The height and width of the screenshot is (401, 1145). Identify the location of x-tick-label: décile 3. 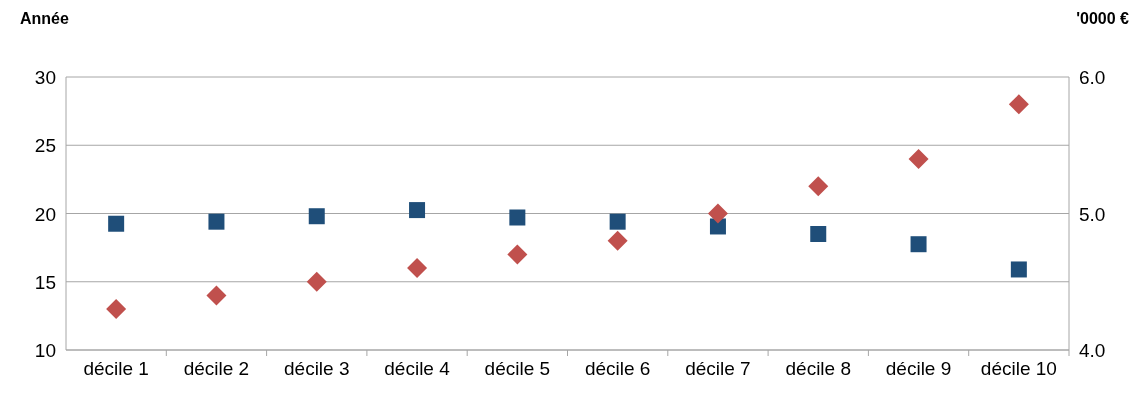
(317, 368).